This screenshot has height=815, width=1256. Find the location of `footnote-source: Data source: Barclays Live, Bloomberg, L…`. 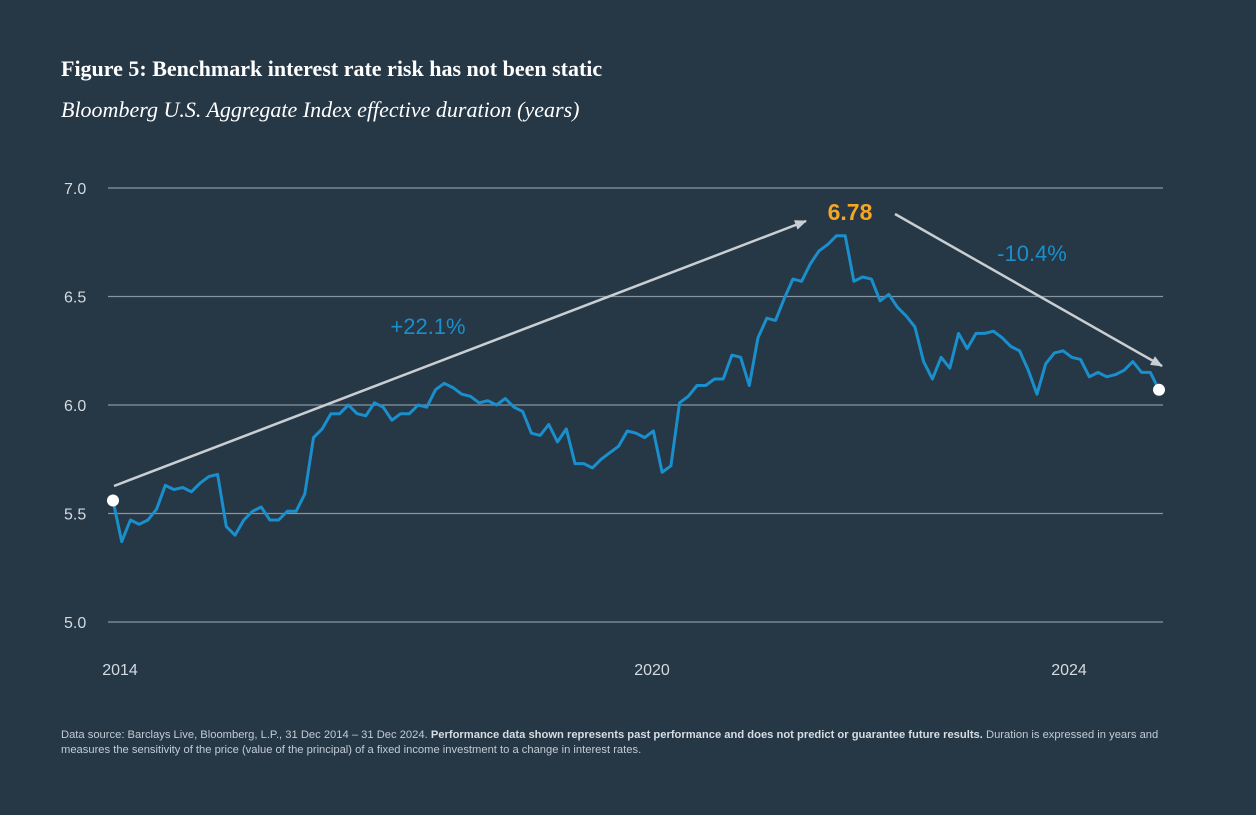

footnote-source: Data source: Barclays Live, Bloomberg, L… is located at coordinates (246, 735).